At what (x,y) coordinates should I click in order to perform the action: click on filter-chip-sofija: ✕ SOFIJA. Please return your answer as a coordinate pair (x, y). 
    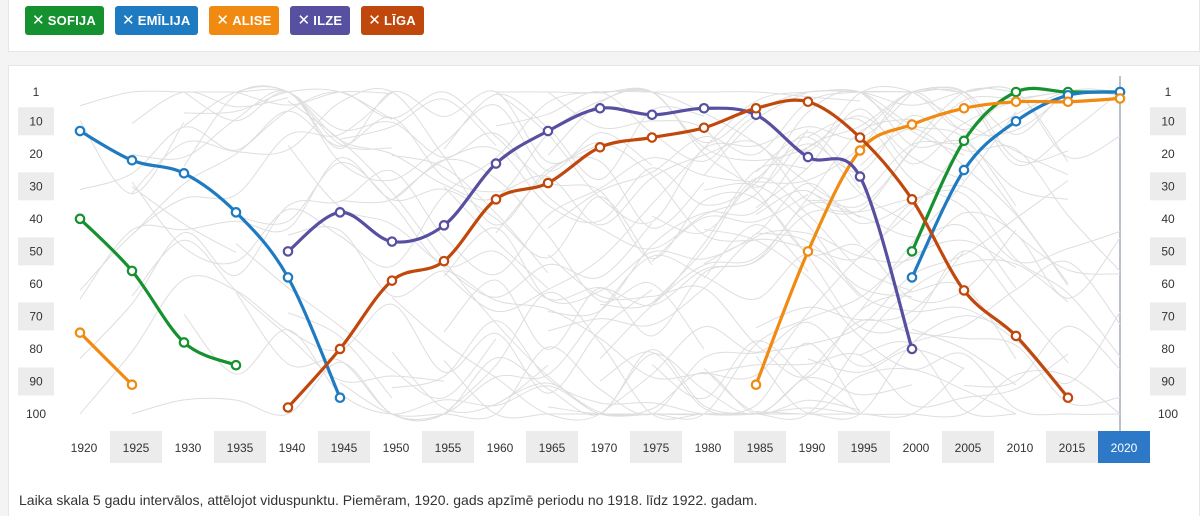
    Looking at the image, I should click on (64, 20).